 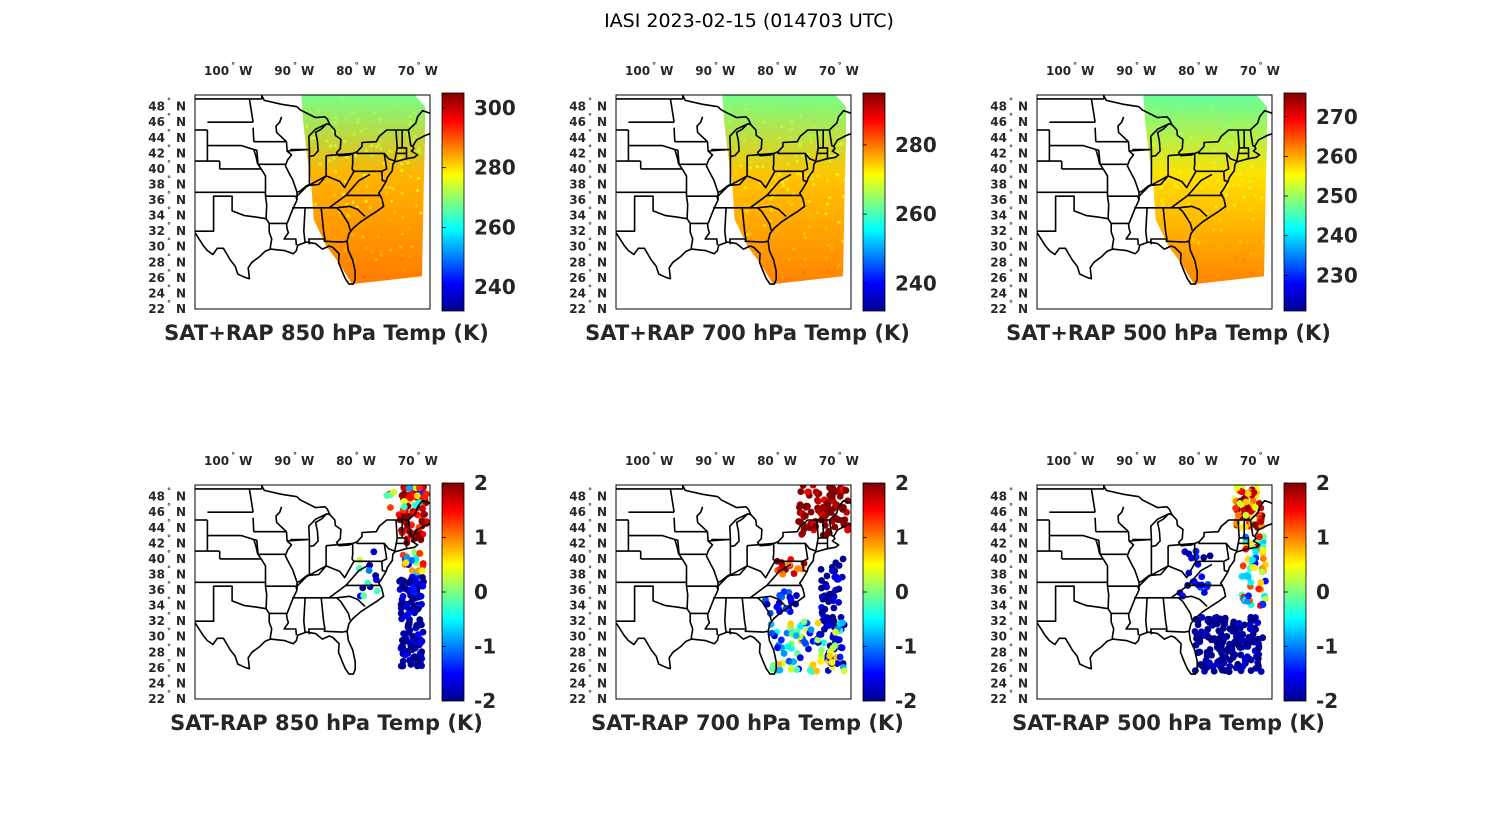 What do you see at coordinates (1009, 136) in the screenshot?
I see `latitude-tick-label: 44 ° N` at bounding box center [1009, 136].